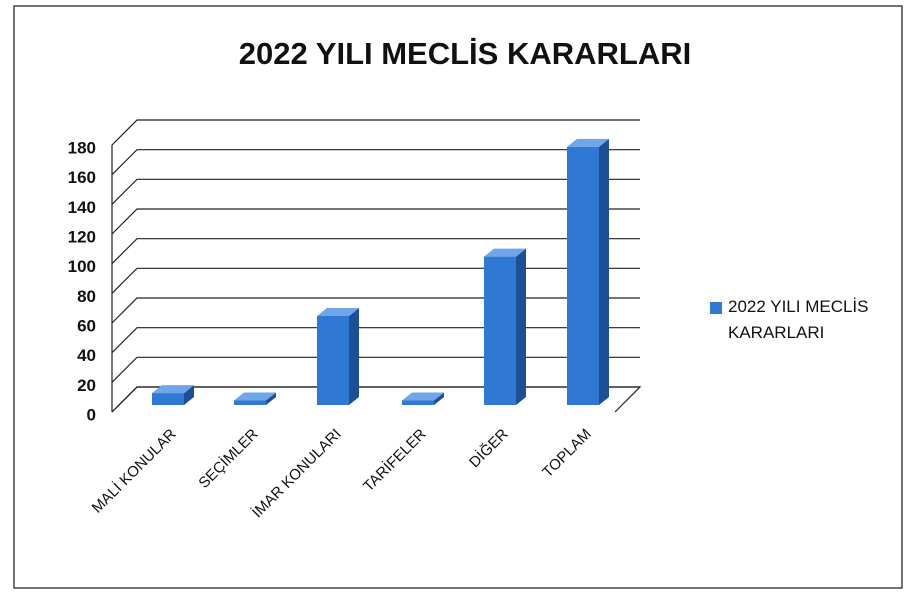 This screenshot has height=595, width=908. I want to click on x-tick-label: İMAR KONULARI, so click(296, 473).